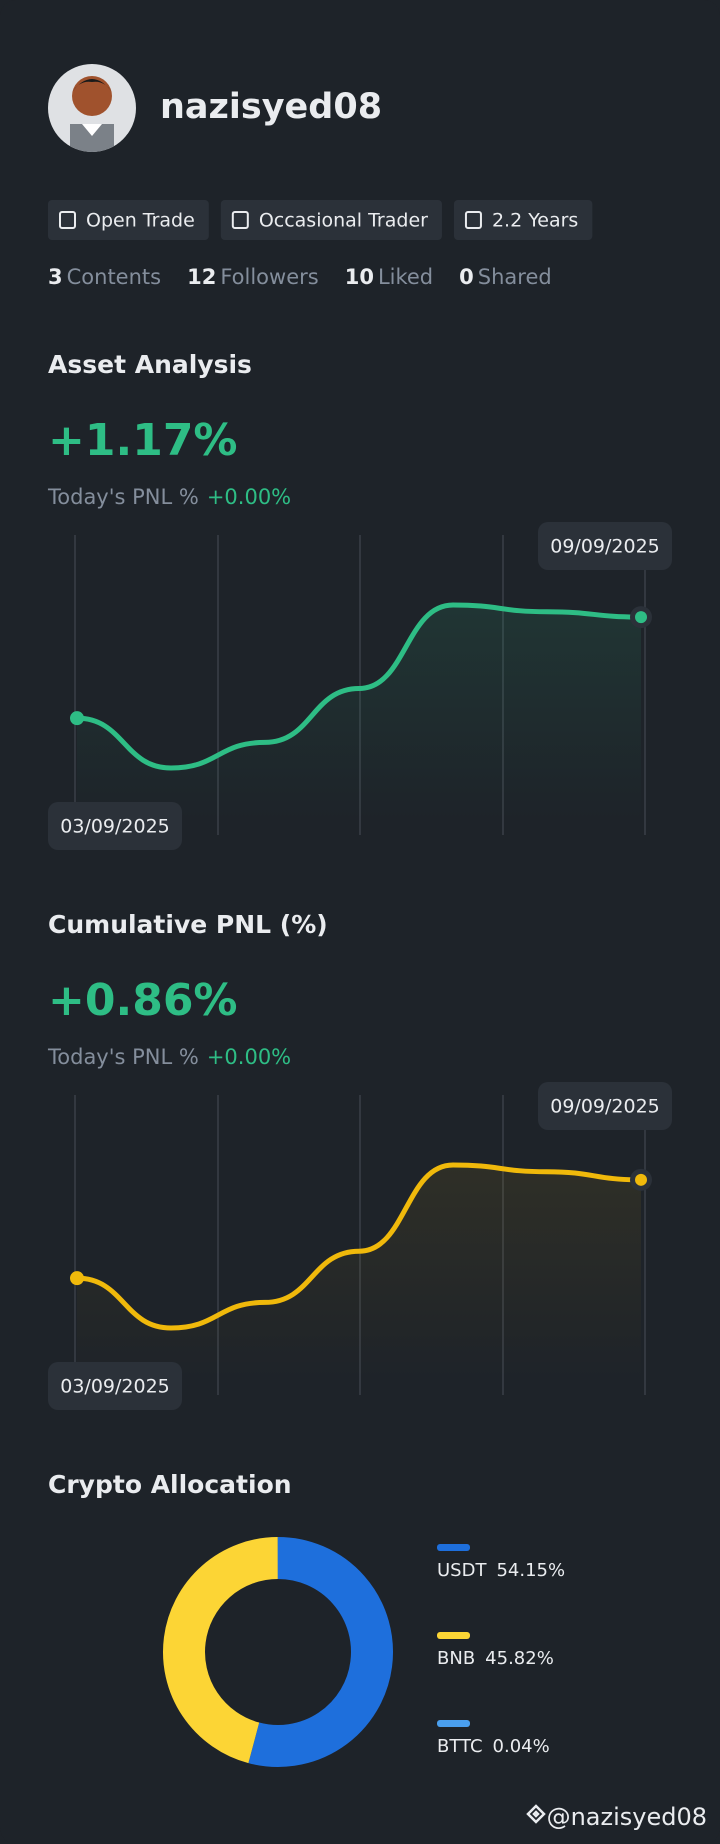 The width and height of the screenshot is (720, 1844). What do you see at coordinates (359, 277) in the screenshot?
I see `stat-value: 10` at bounding box center [359, 277].